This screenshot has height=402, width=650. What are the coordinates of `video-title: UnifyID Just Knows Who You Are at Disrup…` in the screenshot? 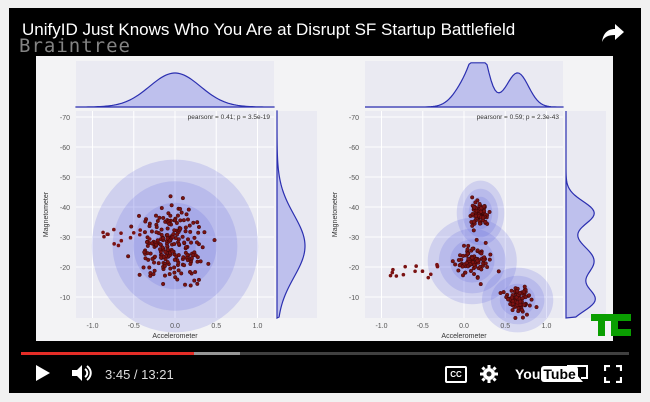 It's located at (269, 29).